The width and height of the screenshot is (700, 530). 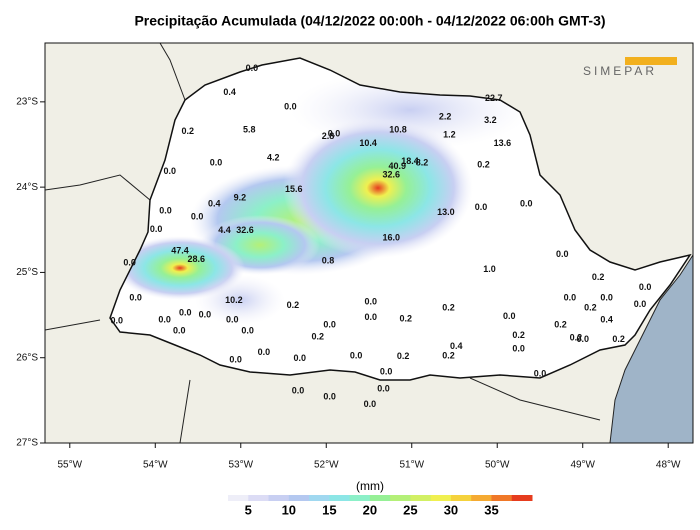 I want to click on station-value: 4.2, so click(x=273, y=158).